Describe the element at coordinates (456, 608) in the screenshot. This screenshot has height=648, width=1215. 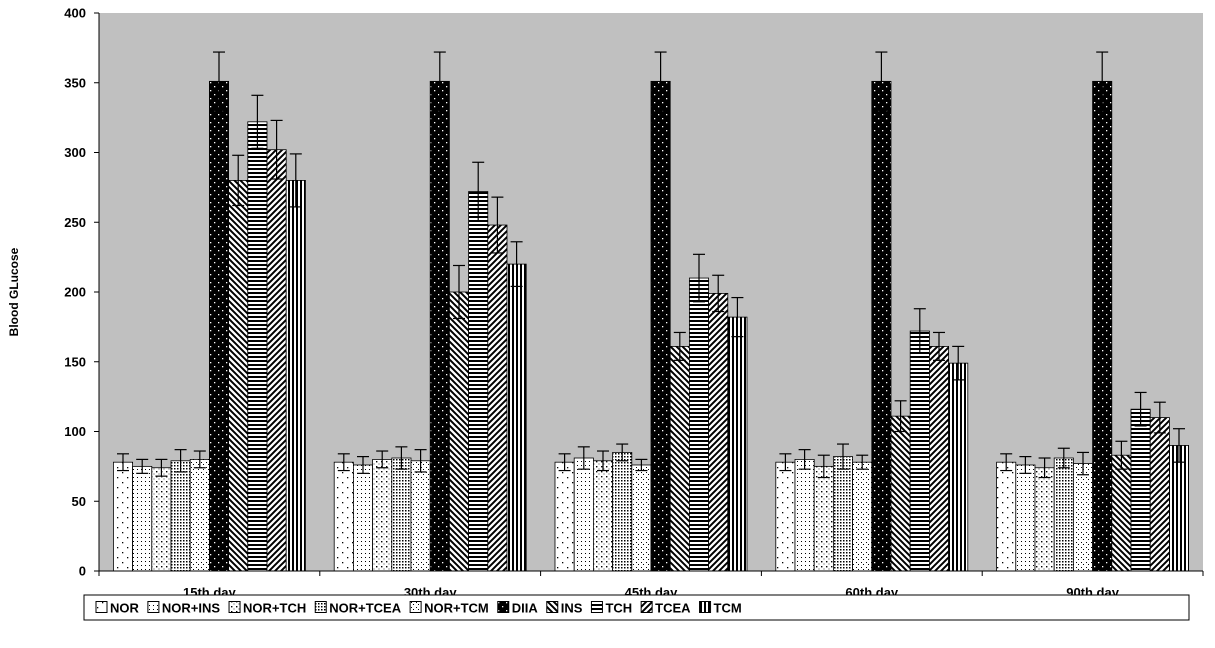
I see `legend-label: NOR+TCM` at that location.